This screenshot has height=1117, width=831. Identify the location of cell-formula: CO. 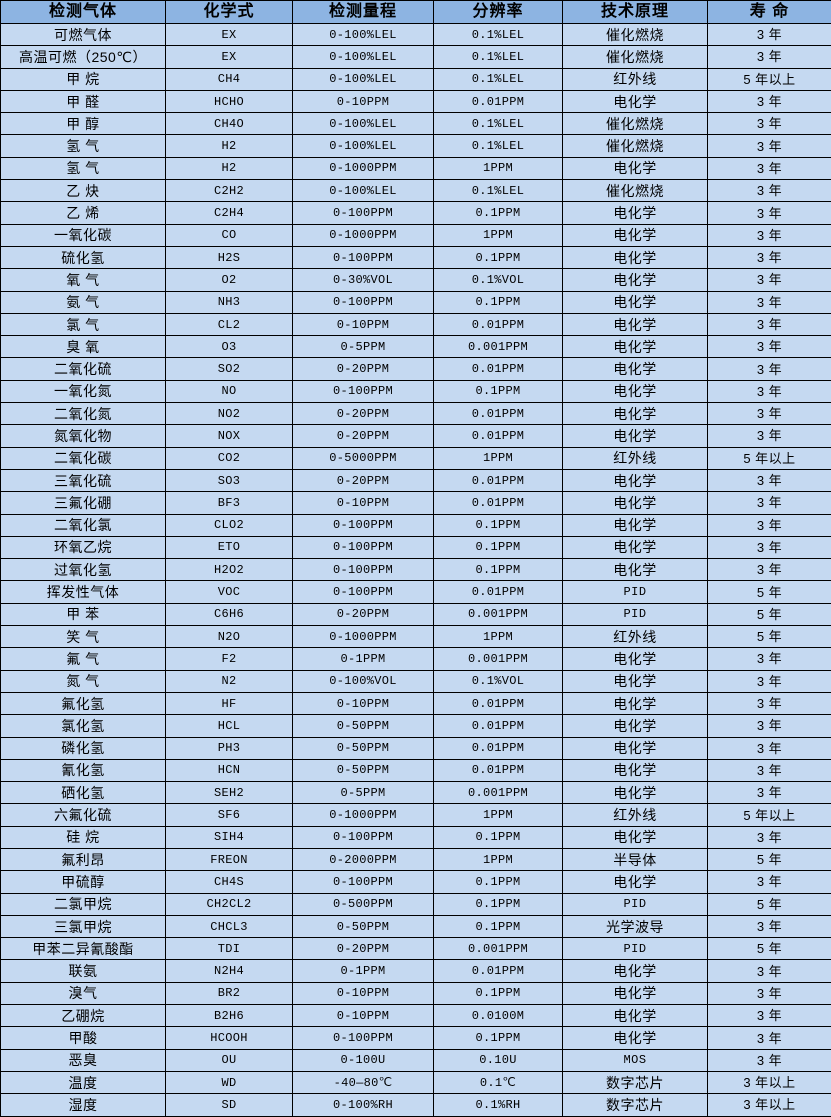
(229, 235).